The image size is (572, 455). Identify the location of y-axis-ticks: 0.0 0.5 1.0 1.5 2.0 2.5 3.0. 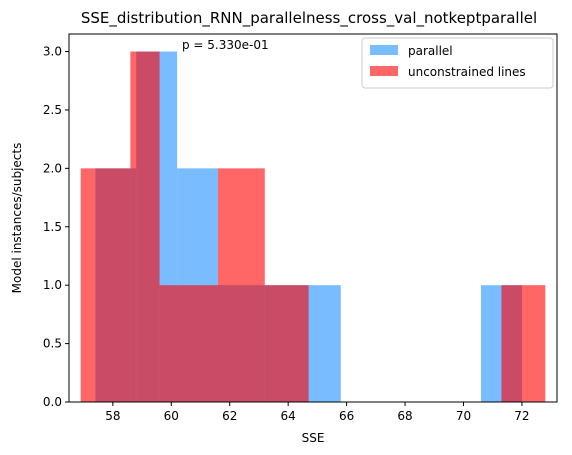
(56, 227).